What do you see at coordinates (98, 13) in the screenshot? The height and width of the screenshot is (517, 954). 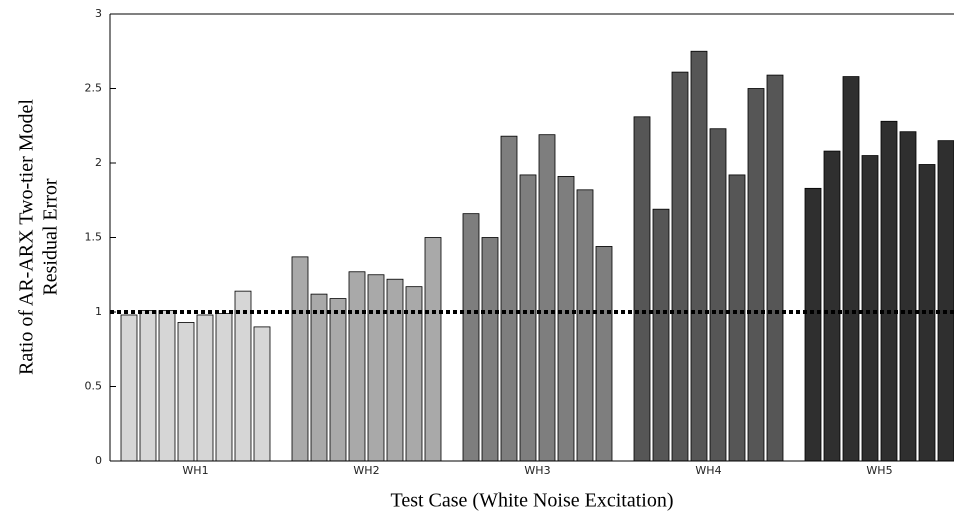 I see `y-tick-label: 3` at bounding box center [98, 13].